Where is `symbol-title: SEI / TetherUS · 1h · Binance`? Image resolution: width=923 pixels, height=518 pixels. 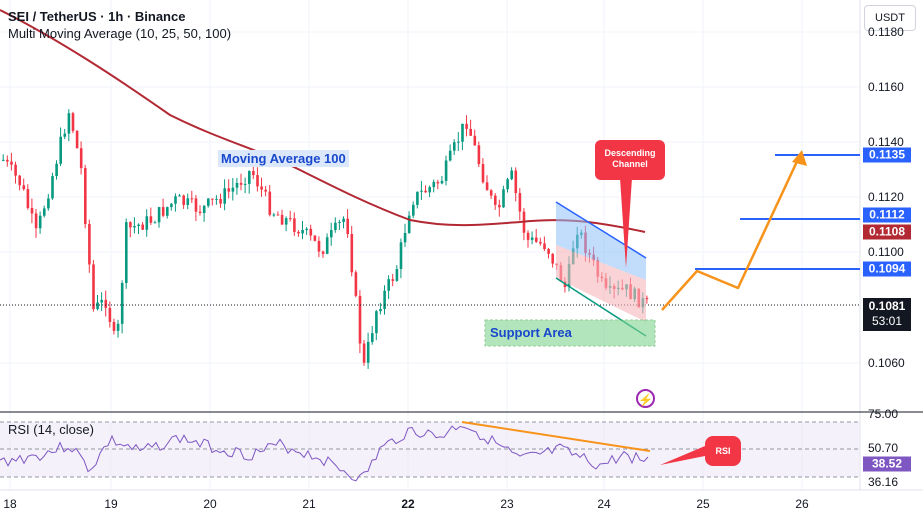
symbol-title: SEI / TetherUS · 1h · Binance is located at coordinates (97, 16).